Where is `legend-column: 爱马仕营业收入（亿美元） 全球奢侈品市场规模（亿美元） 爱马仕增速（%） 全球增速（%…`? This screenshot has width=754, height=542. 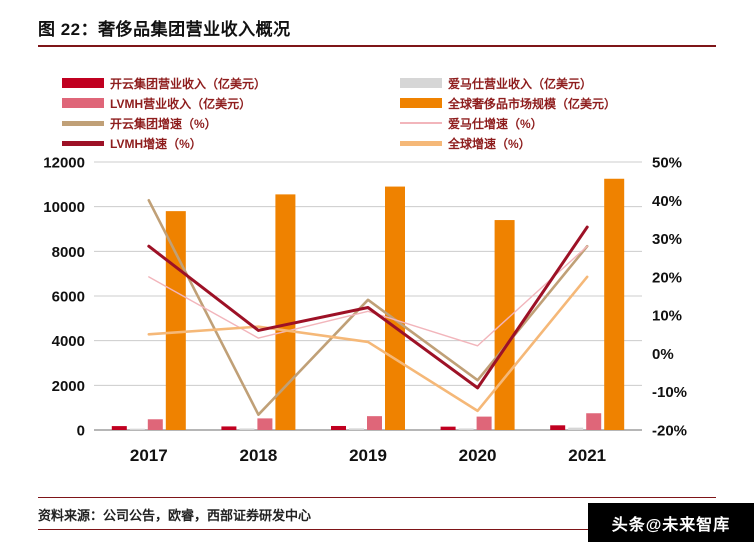
legend-column: 爱马仕营业收入（亿美元） 全球奢侈品市场规模（亿美元） 爱马仕增速（%） 全球增速（%… is located at coordinates (508, 113).